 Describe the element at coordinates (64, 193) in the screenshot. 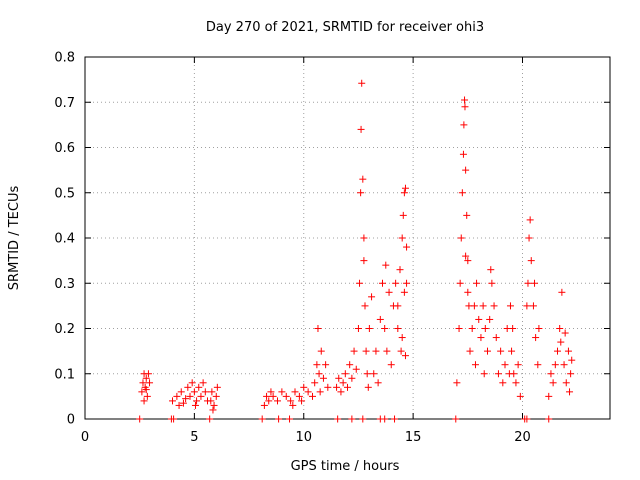

I see `y-tick-label: 0.5` at that location.